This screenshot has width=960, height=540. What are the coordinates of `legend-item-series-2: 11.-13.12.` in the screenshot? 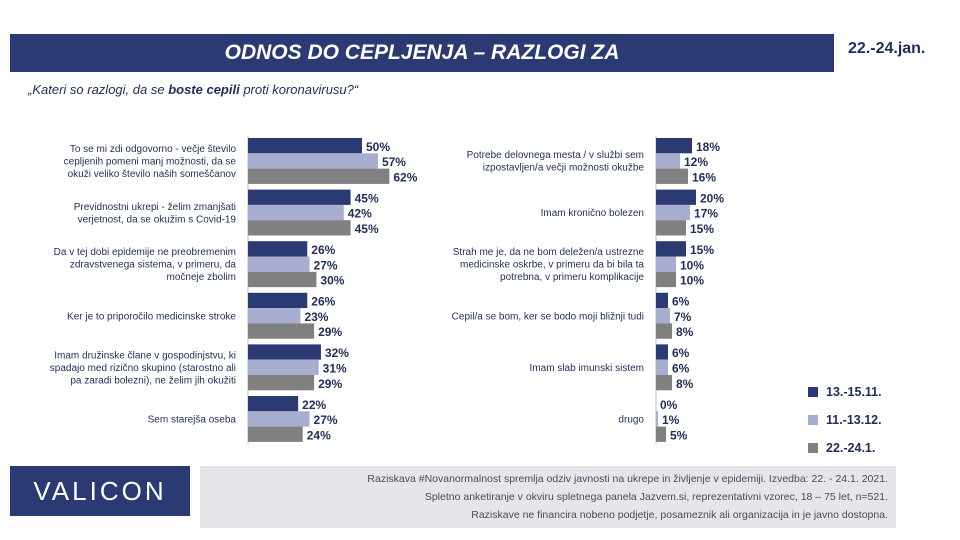 It's located at (845, 420).